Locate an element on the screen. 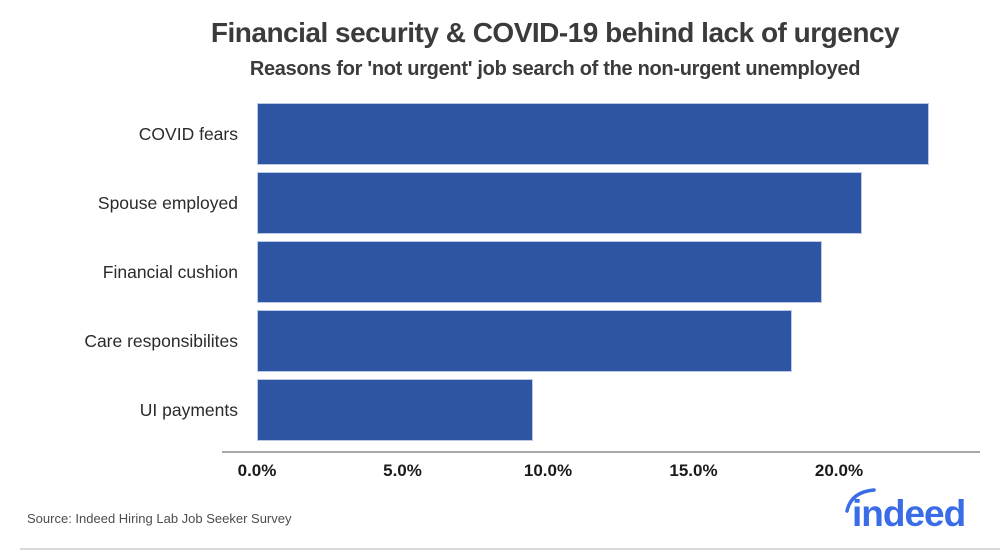  bar-spouse-employed is located at coordinates (560, 203).